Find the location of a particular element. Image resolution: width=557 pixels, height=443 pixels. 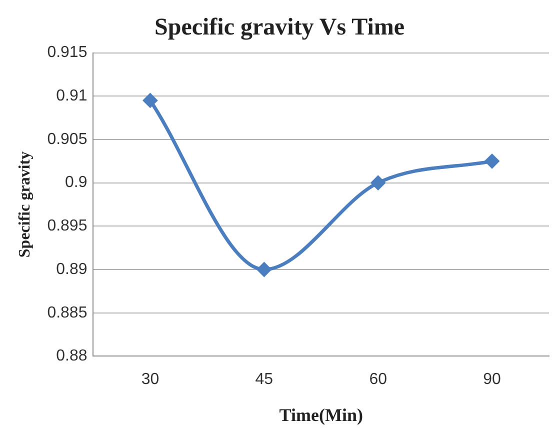

y-tick-label: 0.9 is located at coordinates (76, 183).